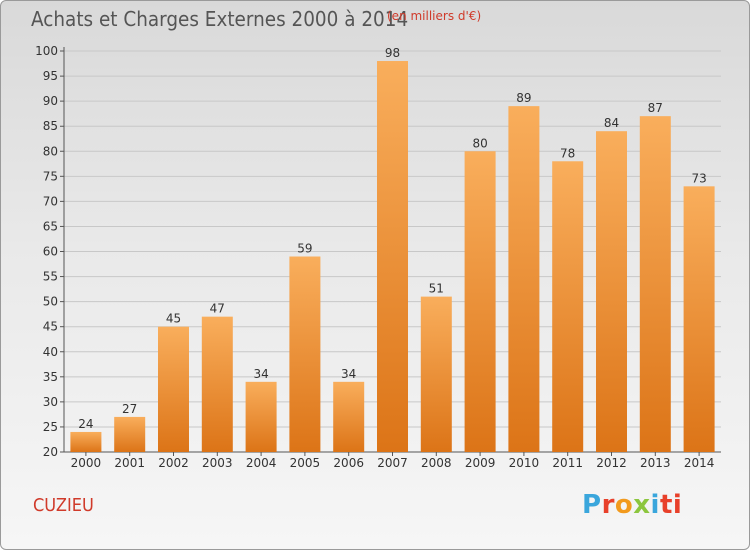  Describe the element at coordinates (50, 452) in the screenshot. I see `y-tick-label: 20` at that location.